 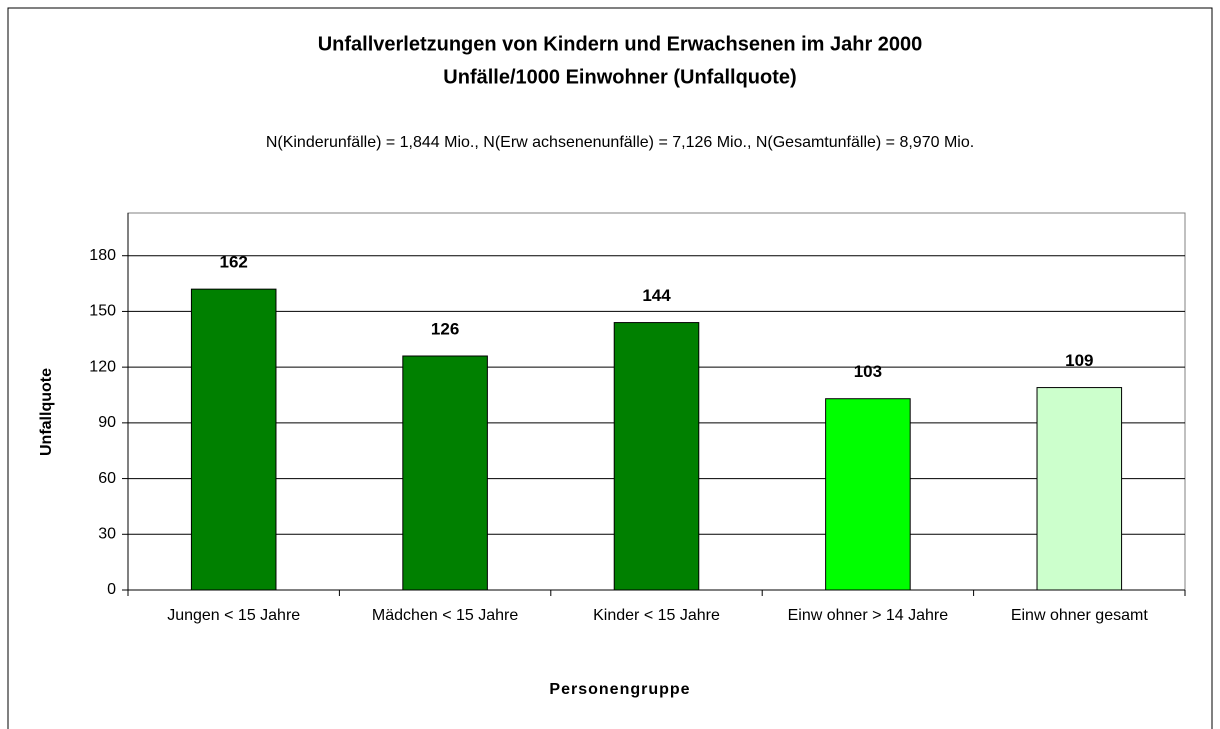 I want to click on y-tick-label: 0, so click(x=111, y=589).